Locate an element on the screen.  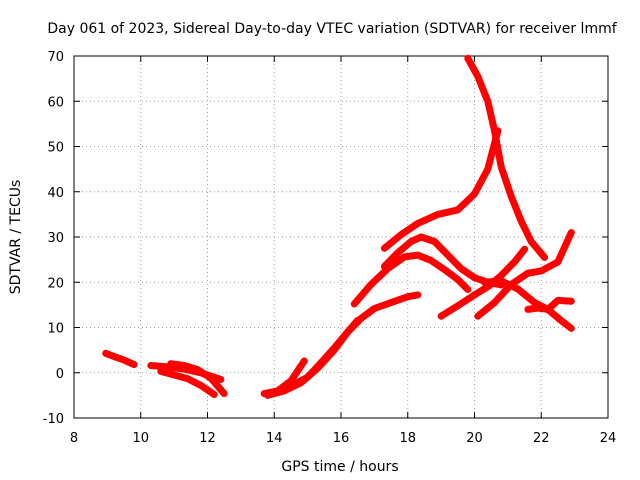
series-track-l is located at coordinates (483, 282).